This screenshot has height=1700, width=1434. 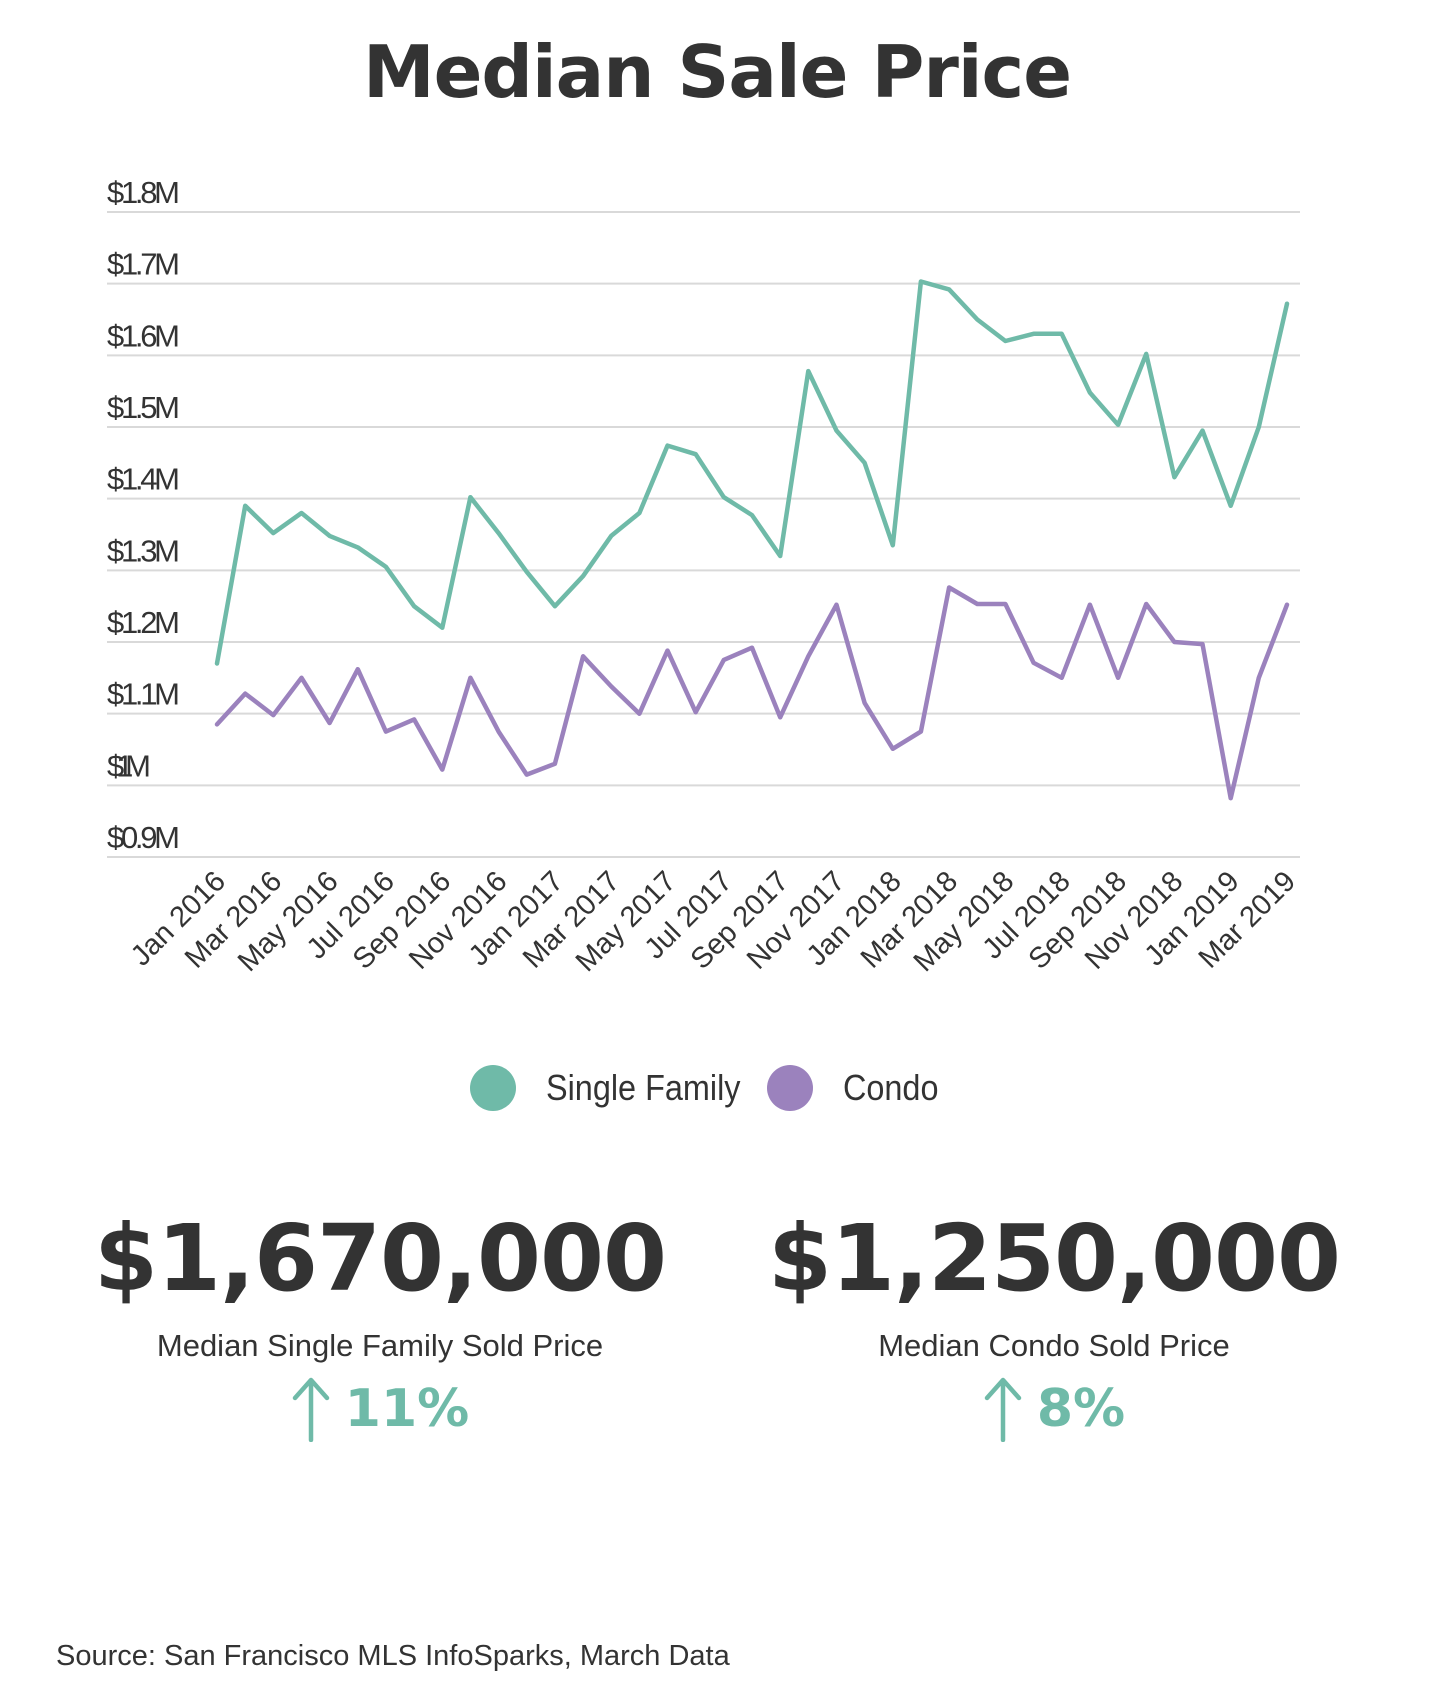 I want to click on stat-label-single-family: Median Single Family Sold Price, so click(x=380, y=1345).